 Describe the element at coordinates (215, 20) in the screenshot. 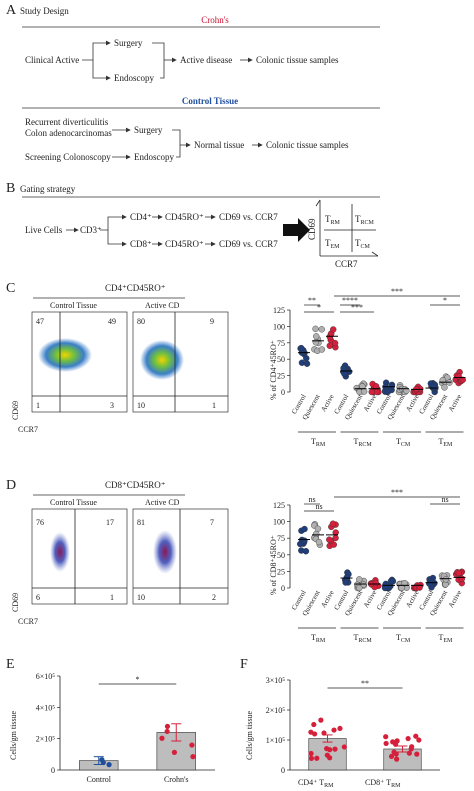

I see `crohns-header: Crohn's` at that location.